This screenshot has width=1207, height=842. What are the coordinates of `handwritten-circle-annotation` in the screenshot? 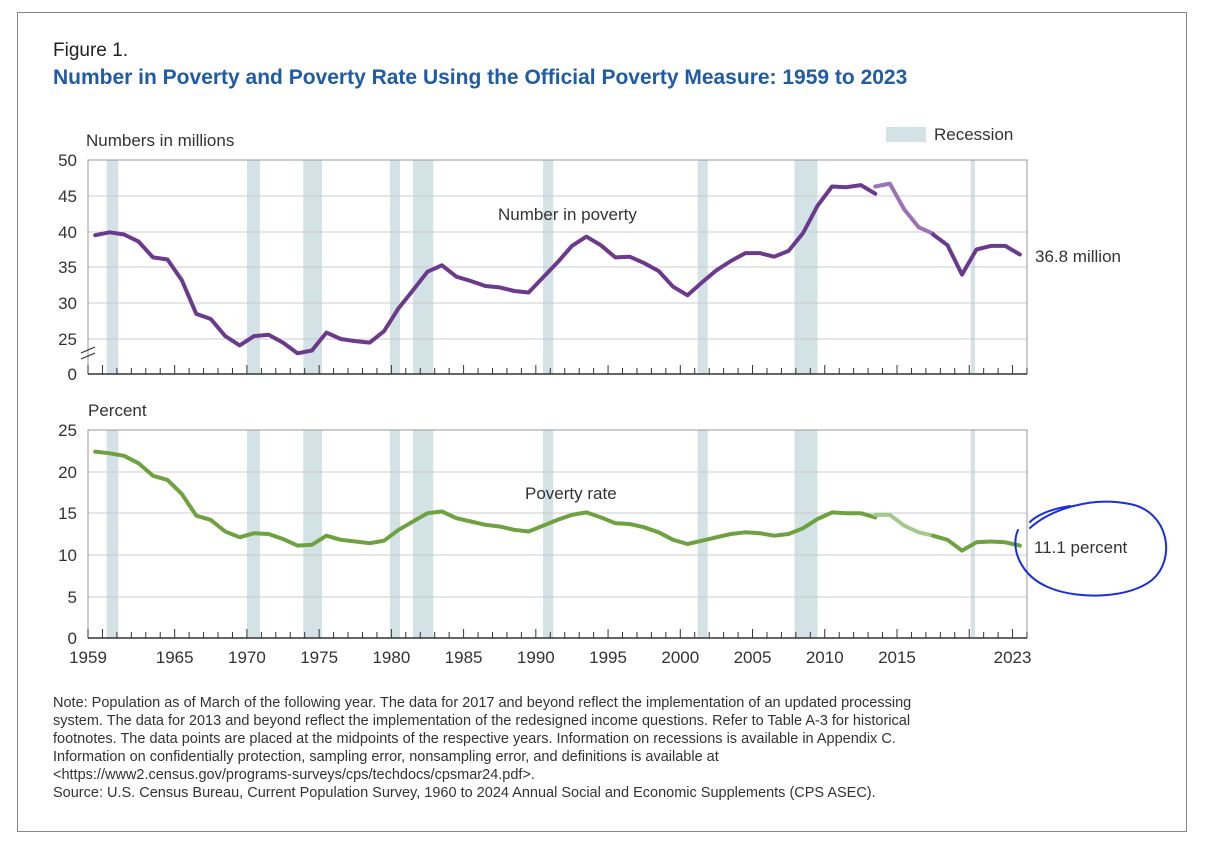 It's located at (1091, 548).